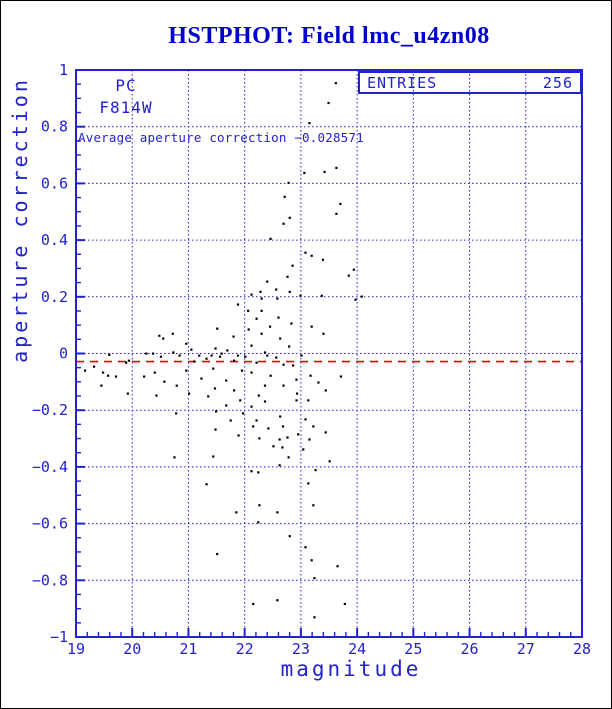 The width and height of the screenshot is (612, 709). What do you see at coordinates (351, 669) in the screenshot?
I see `x-axis-label: magnitude` at bounding box center [351, 669].